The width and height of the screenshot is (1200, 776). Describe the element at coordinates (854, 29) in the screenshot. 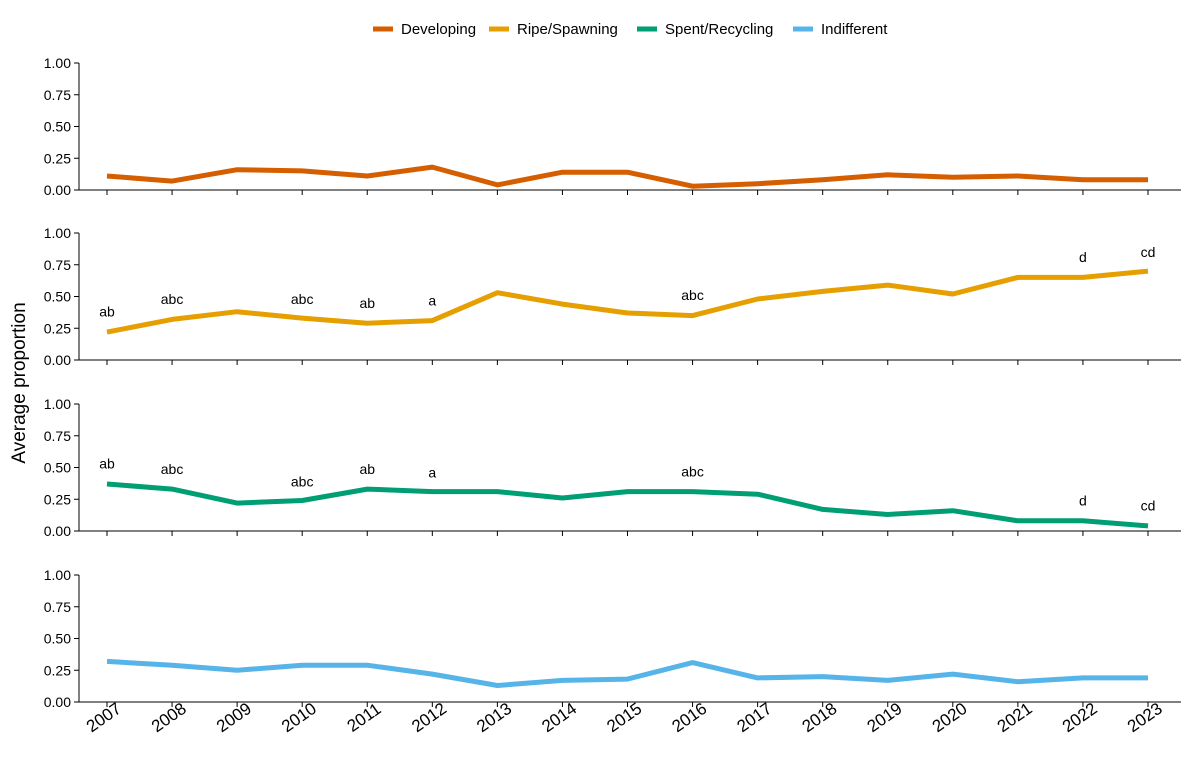

I see `legend-label: Indifferent` at that location.